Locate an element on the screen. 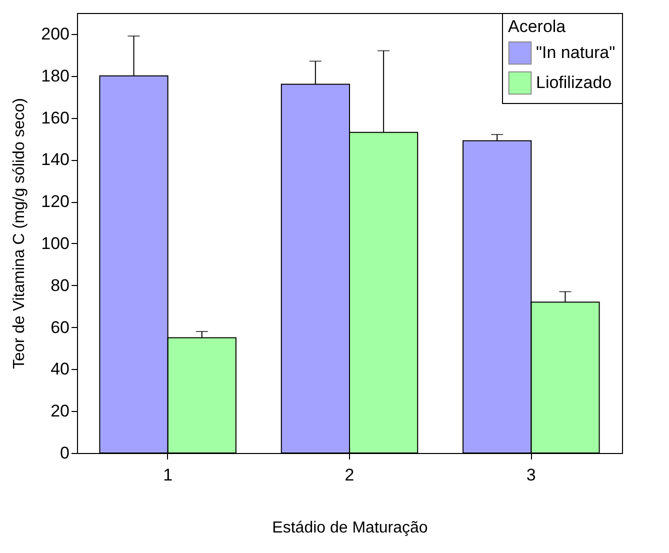 This screenshot has height=553, width=669. y-tick-label: 160 is located at coordinates (55, 118).